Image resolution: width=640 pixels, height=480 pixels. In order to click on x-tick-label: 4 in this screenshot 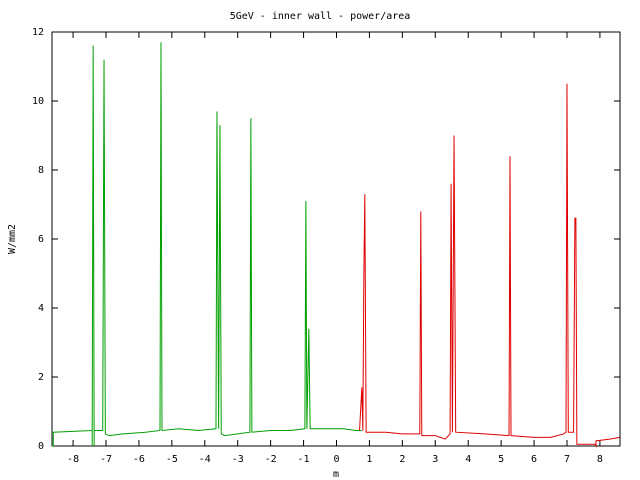, I will do `click(468, 459)`.